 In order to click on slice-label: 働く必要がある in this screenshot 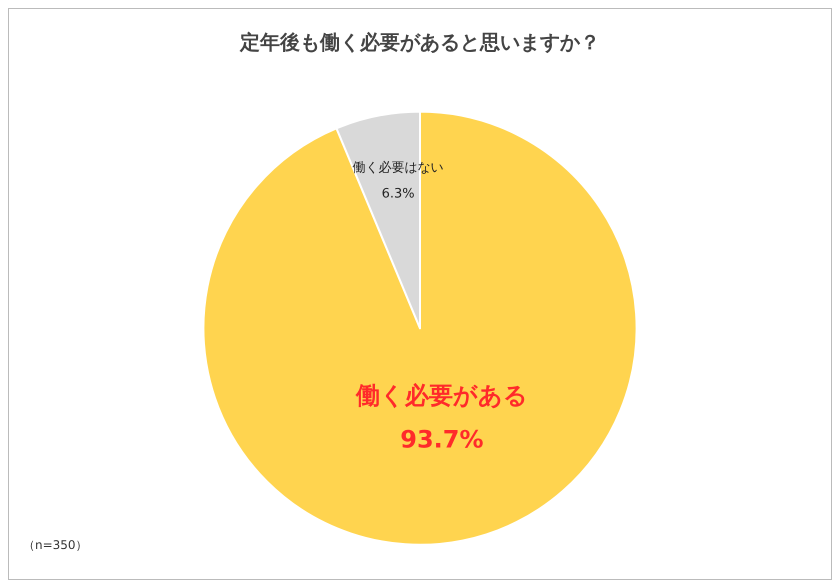, I will do `click(441, 395)`.